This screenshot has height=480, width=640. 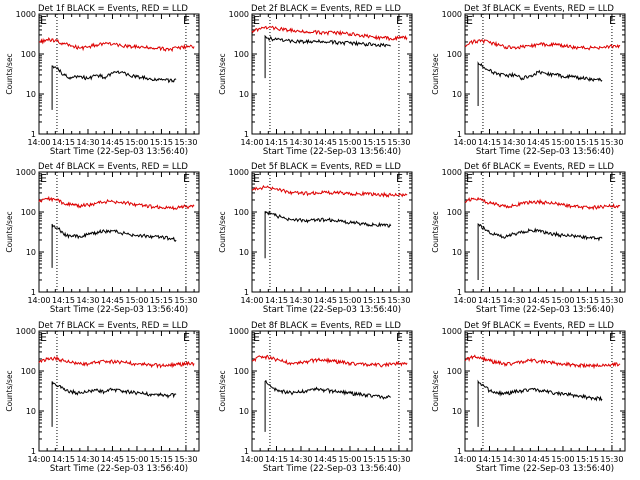 I want to click on panel-title: Det 2f BLACK = Events, RED = LLD, so click(x=326, y=9).